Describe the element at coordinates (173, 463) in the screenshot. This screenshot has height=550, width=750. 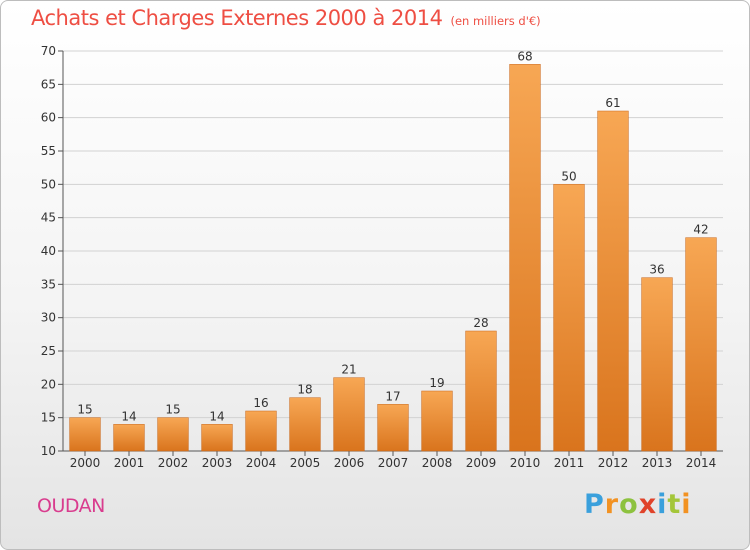
I see `x-tick-label: 2002` at that location.